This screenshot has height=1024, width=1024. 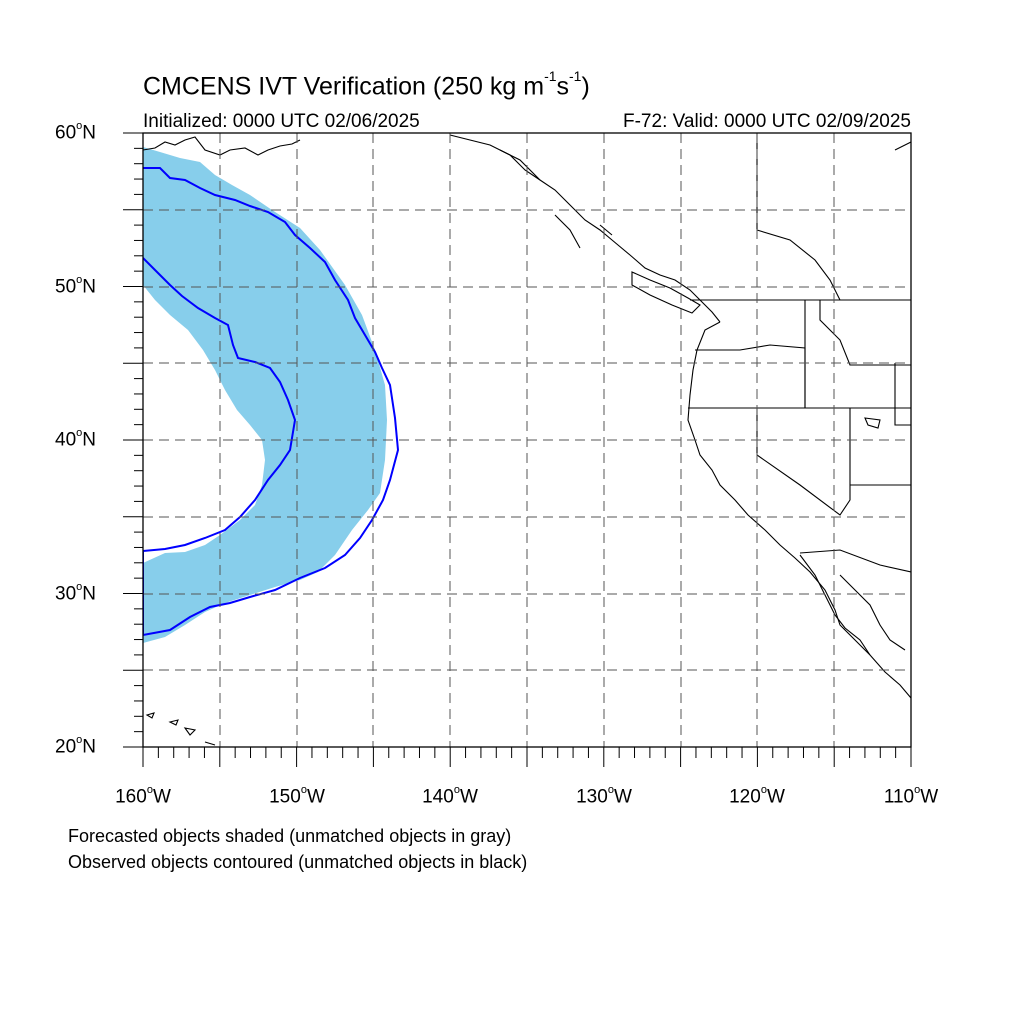 What do you see at coordinates (604, 796) in the screenshot?
I see `x-tick-label: 130oW` at bounding box center [604, 796].